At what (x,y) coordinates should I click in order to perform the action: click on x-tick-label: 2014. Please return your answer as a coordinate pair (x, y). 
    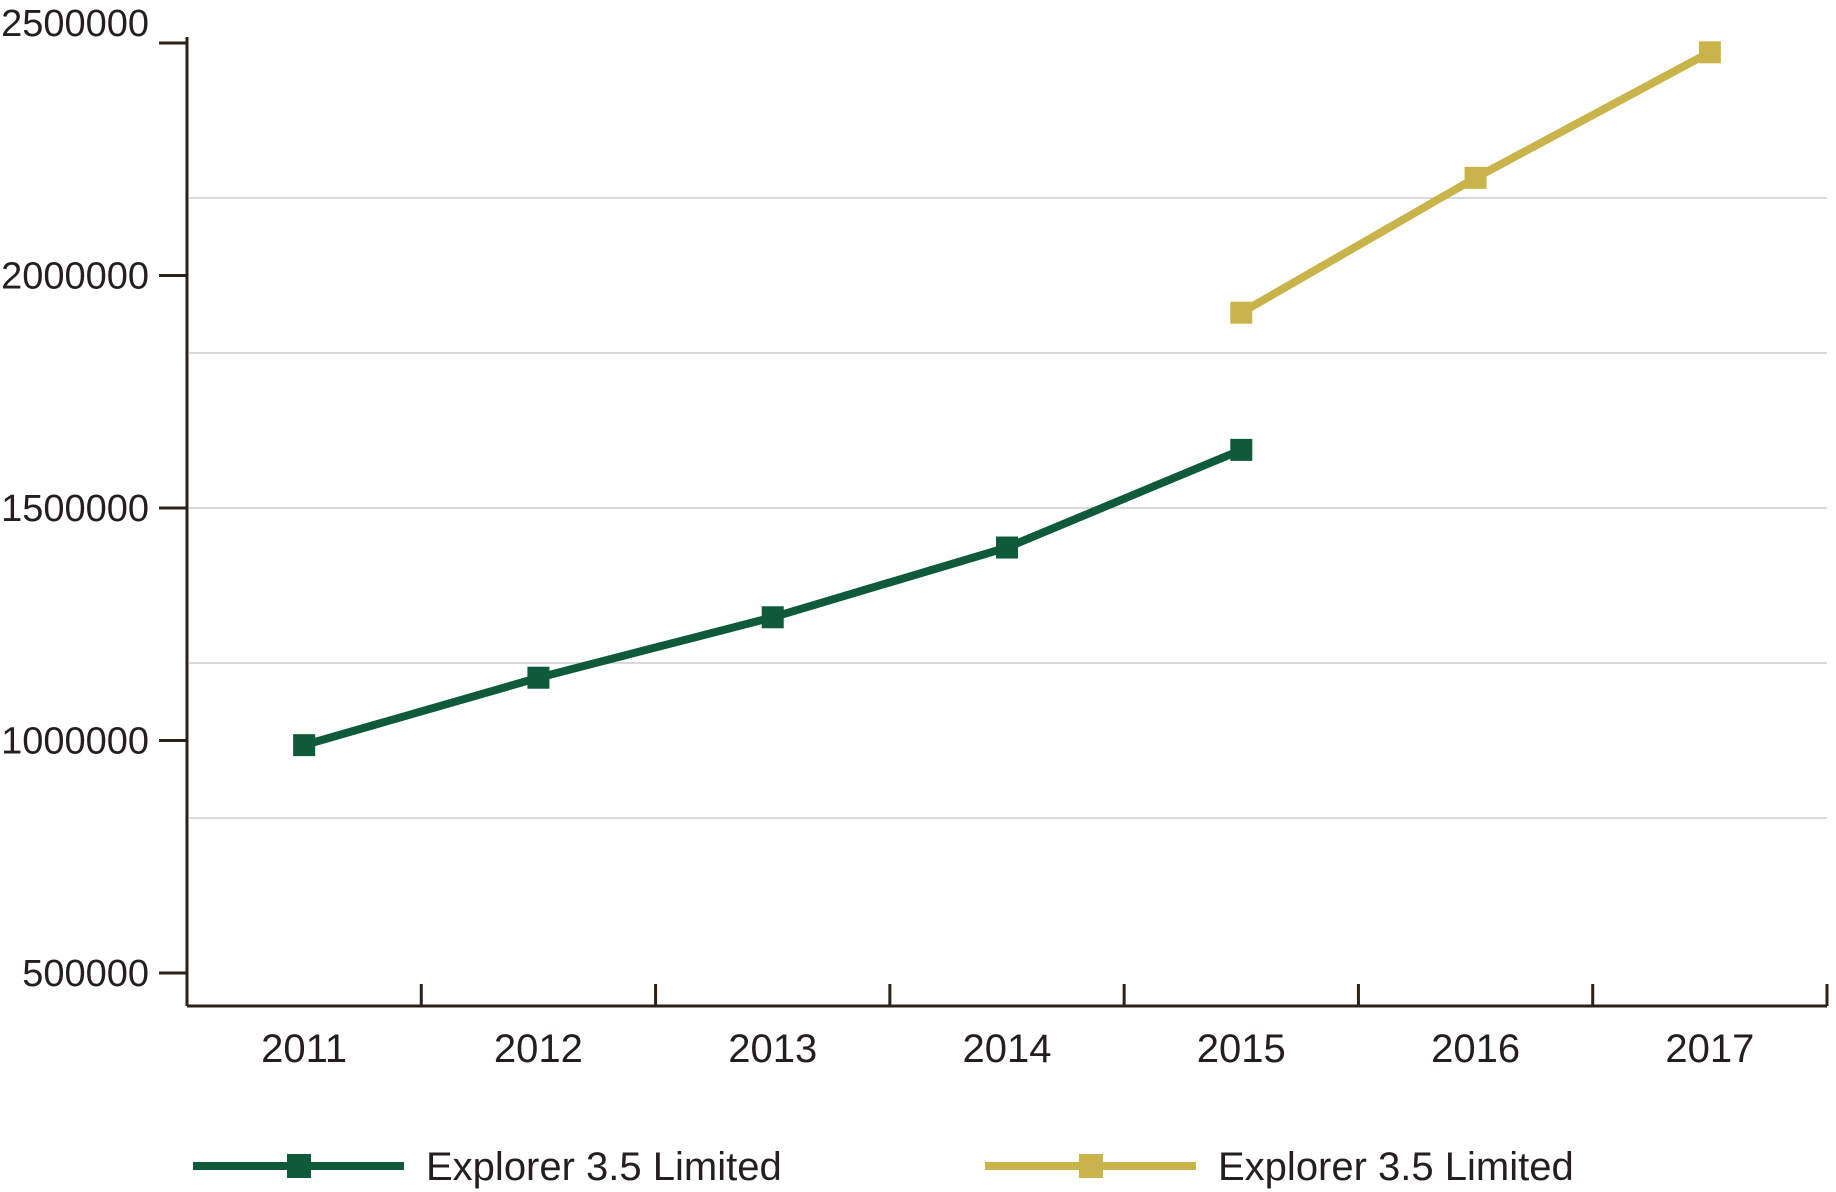
    Looking at the image, I should click on (1007, 1049).